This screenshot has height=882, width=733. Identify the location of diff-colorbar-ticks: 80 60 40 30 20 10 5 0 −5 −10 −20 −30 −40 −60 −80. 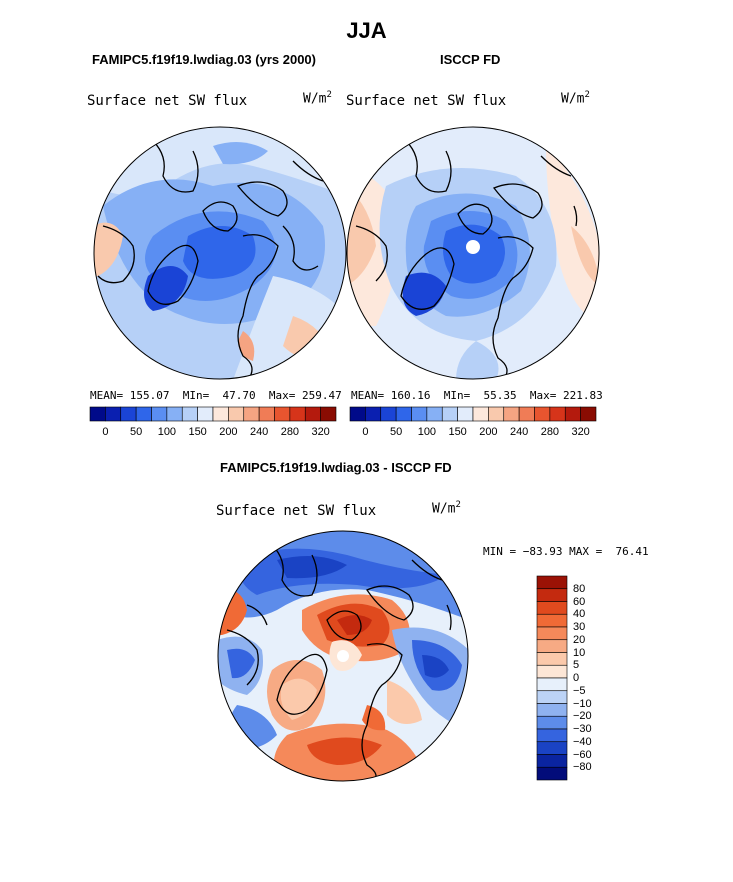
(593, 678).